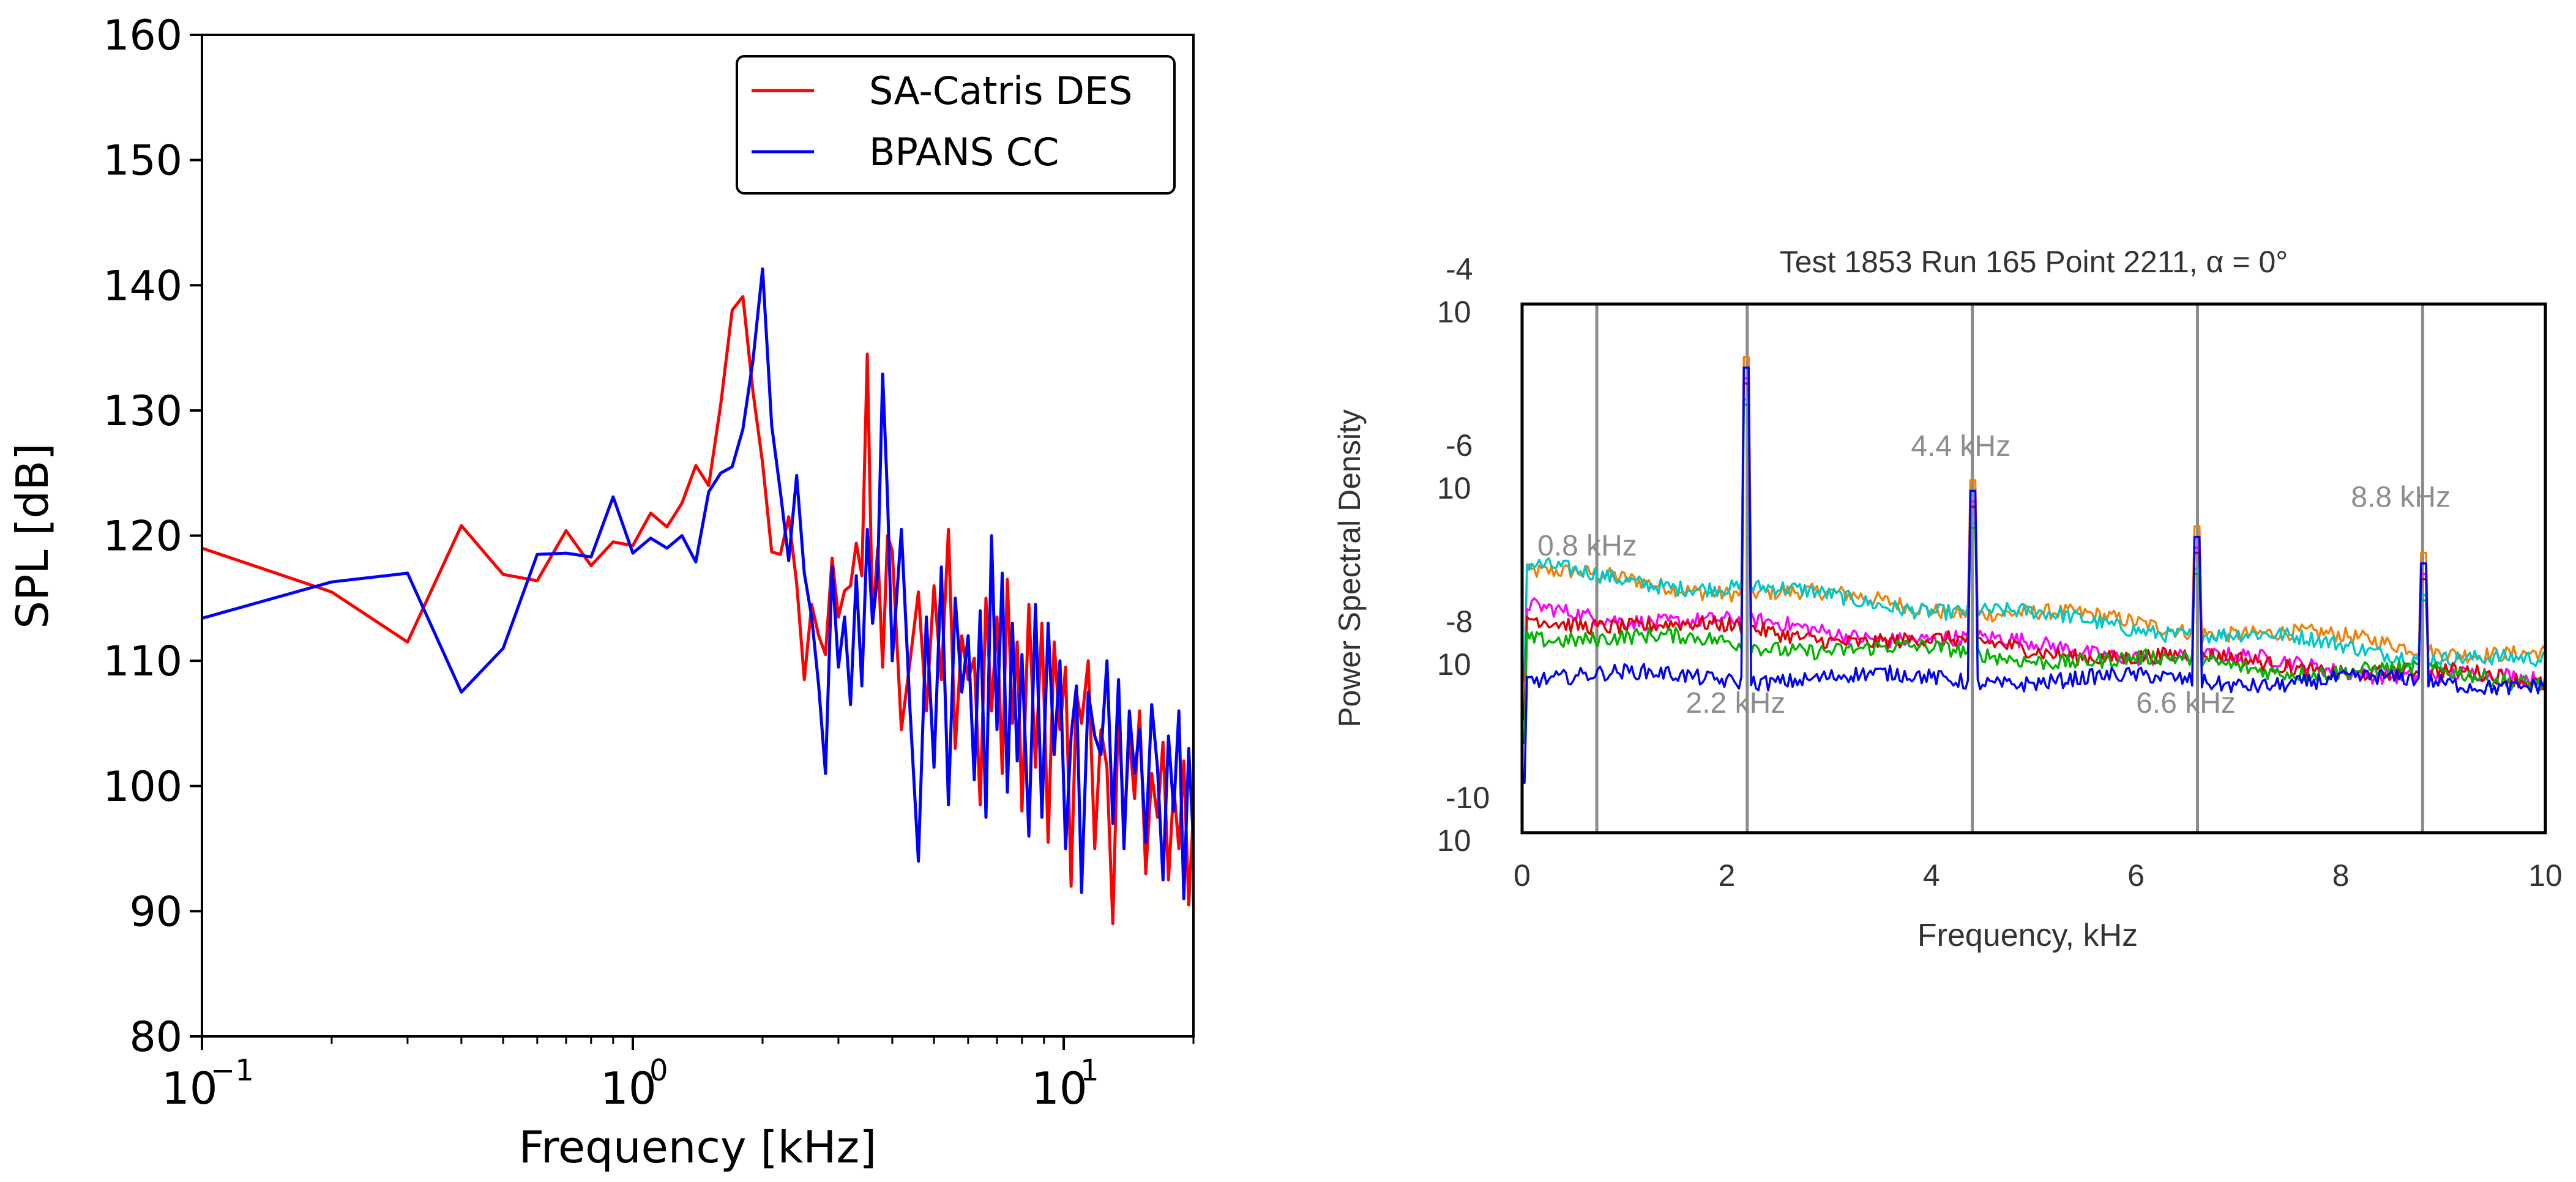 This screenshot has height=1182, width=2576. I want to click on spl-x-axis-label: Frequency [kHz], so click(698, 1147).